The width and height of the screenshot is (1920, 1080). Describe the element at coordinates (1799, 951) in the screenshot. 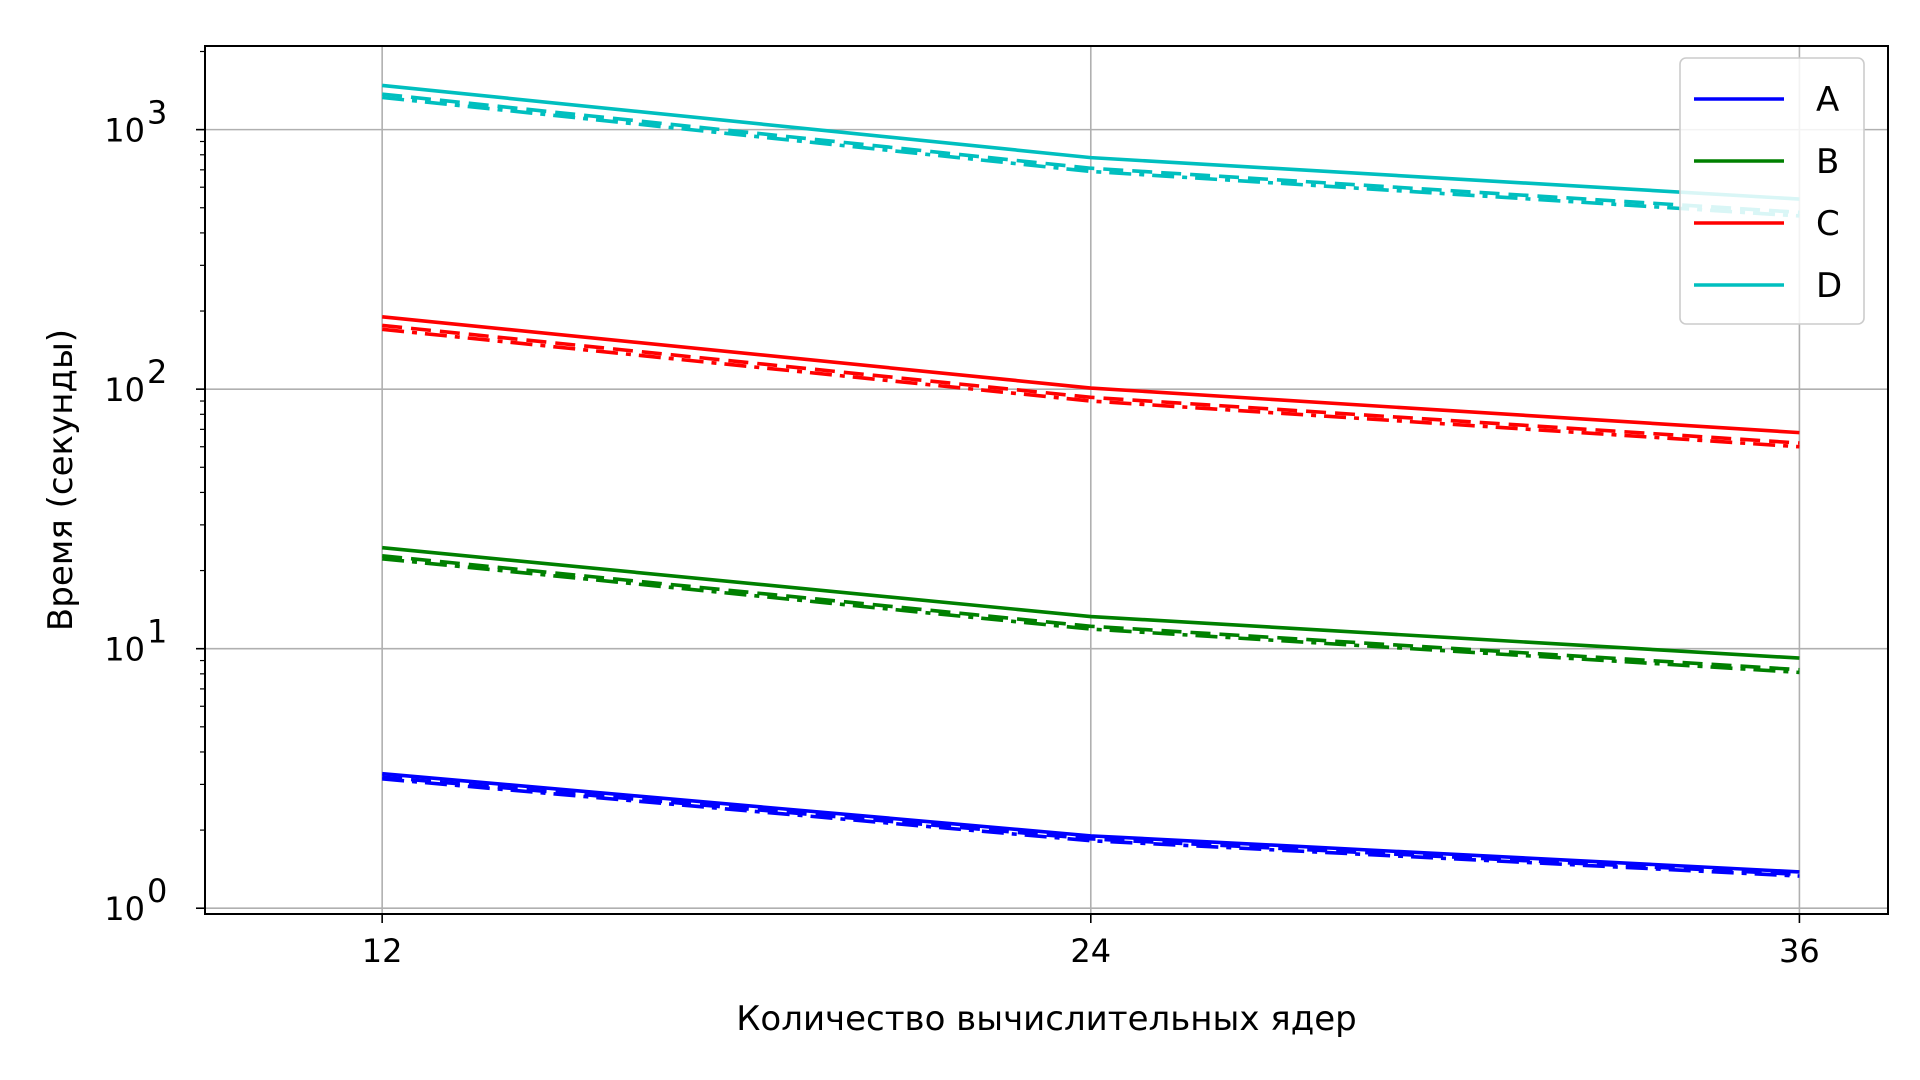

I see `x-tick-label: 36` at that location.